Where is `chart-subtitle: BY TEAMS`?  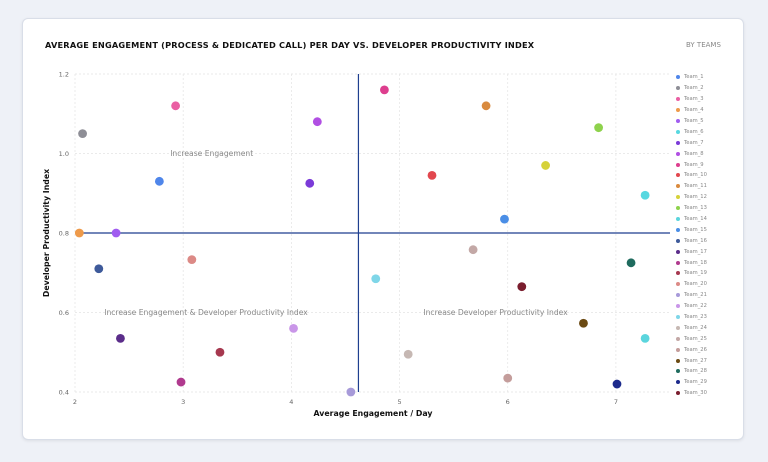
chart-subtitle: BY TEAMS is located at coordinates (703, 45).